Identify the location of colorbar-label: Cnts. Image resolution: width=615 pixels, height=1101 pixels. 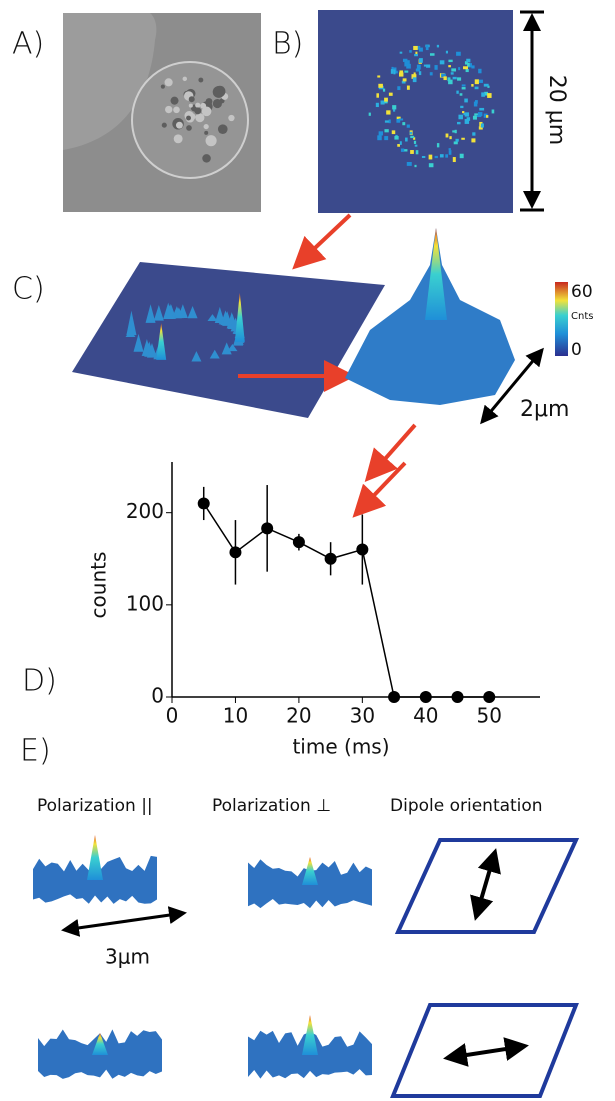
(582, 316).